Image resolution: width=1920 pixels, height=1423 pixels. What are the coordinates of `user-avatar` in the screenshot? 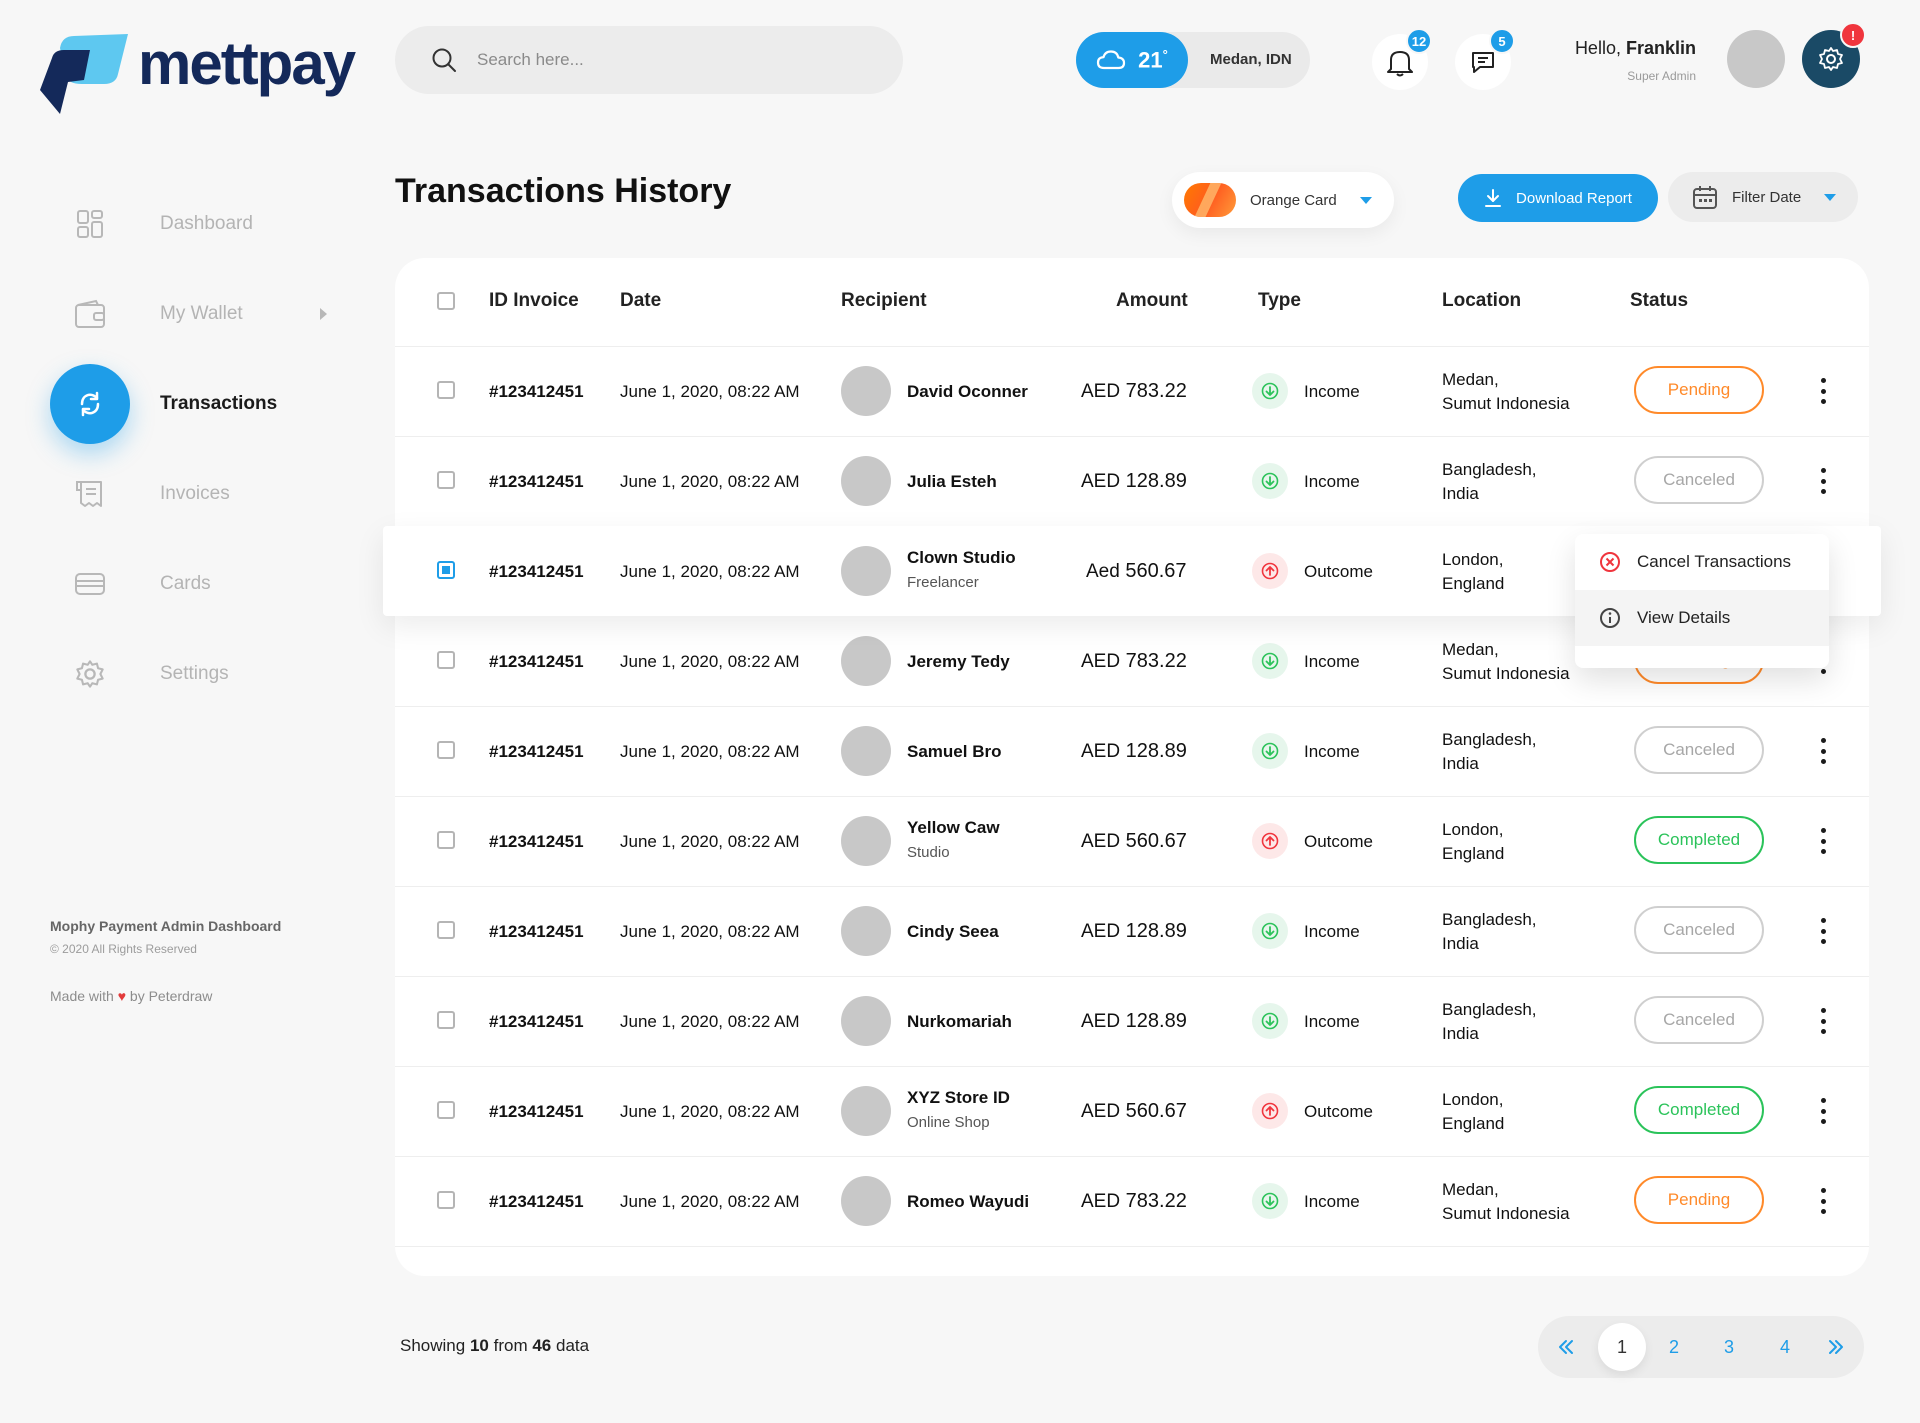 It's located at (1756, 59).